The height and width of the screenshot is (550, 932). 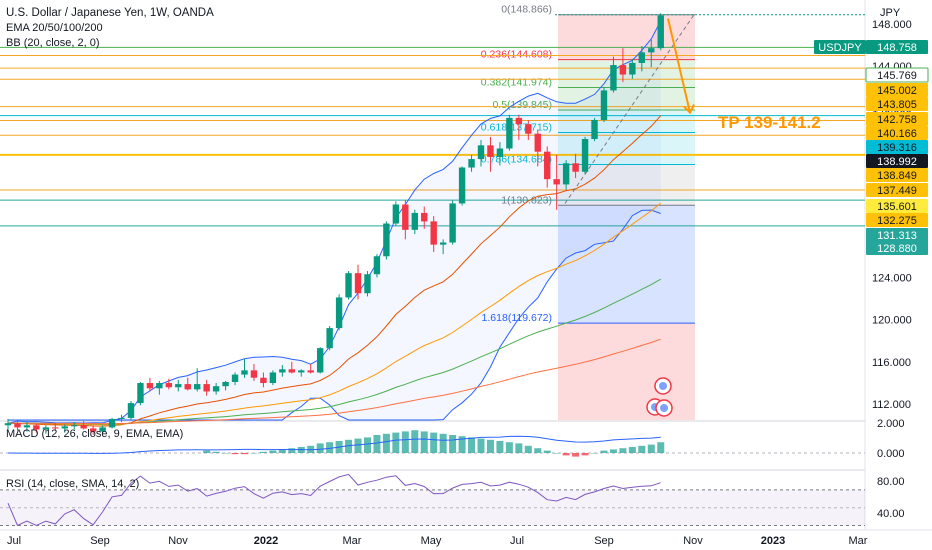 I want to click on price-tag-label: 137.449, so click(x=897, y=191).